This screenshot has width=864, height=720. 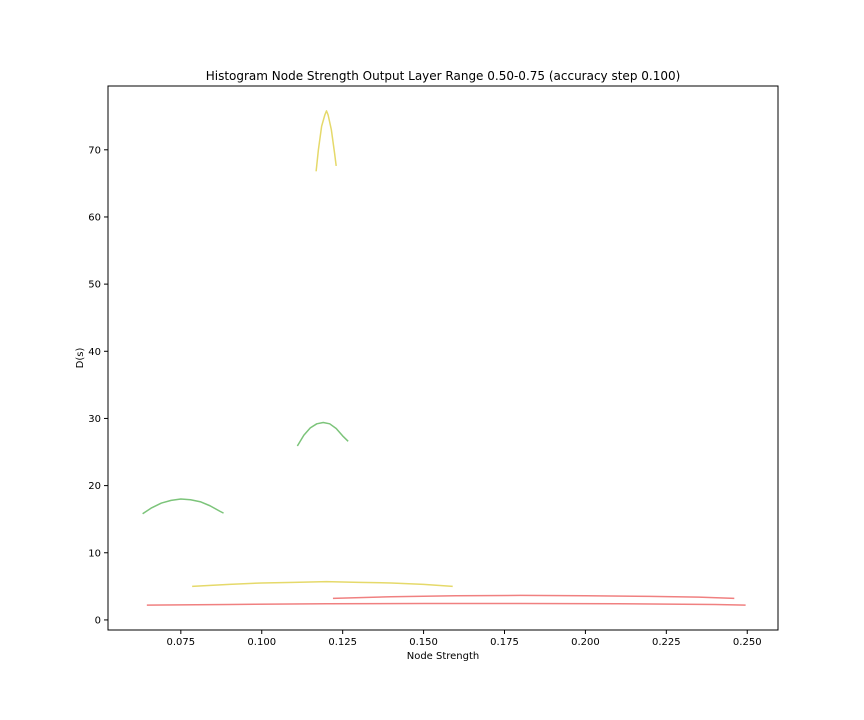 I want to click on x-tick-label: 0.250, so click(x=747, y=642).